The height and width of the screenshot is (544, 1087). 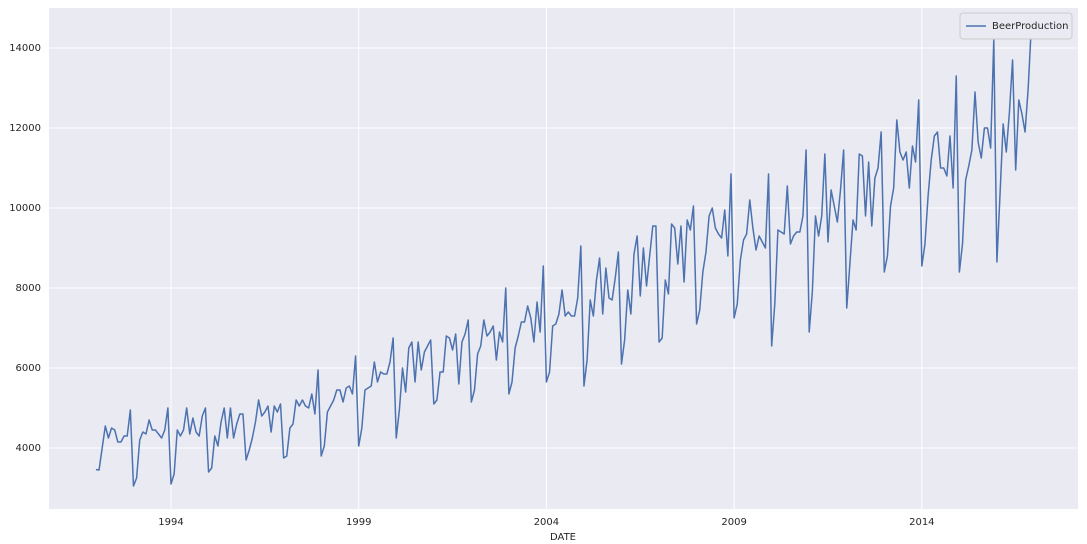 I want to click on y-tick-label: 8000, so click(x=28, y=288).